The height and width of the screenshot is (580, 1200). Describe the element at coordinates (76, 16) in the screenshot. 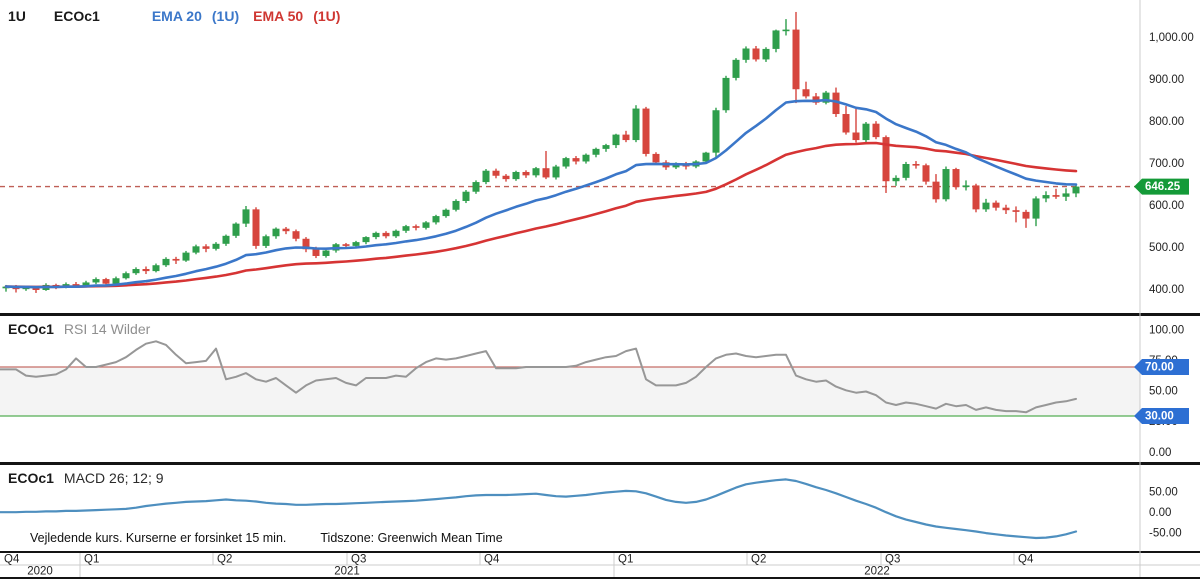

I see `symbol-label: ECOc1` at that location.